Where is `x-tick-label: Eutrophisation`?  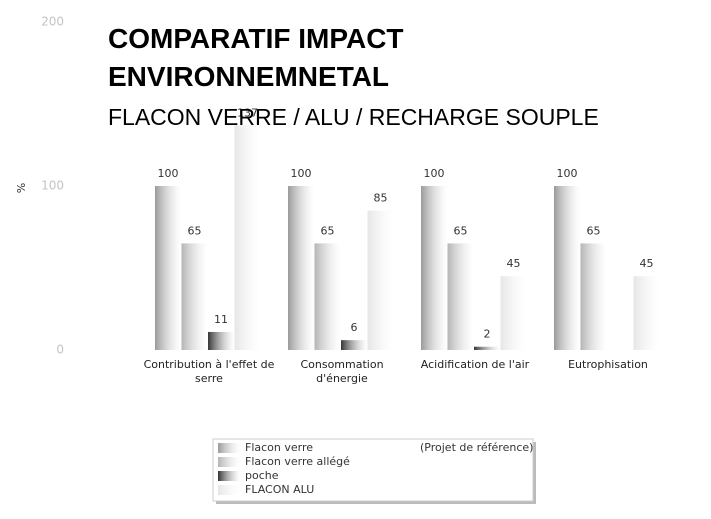 x-tick-label: Eutrophisation is located at coordinates (608, 364).